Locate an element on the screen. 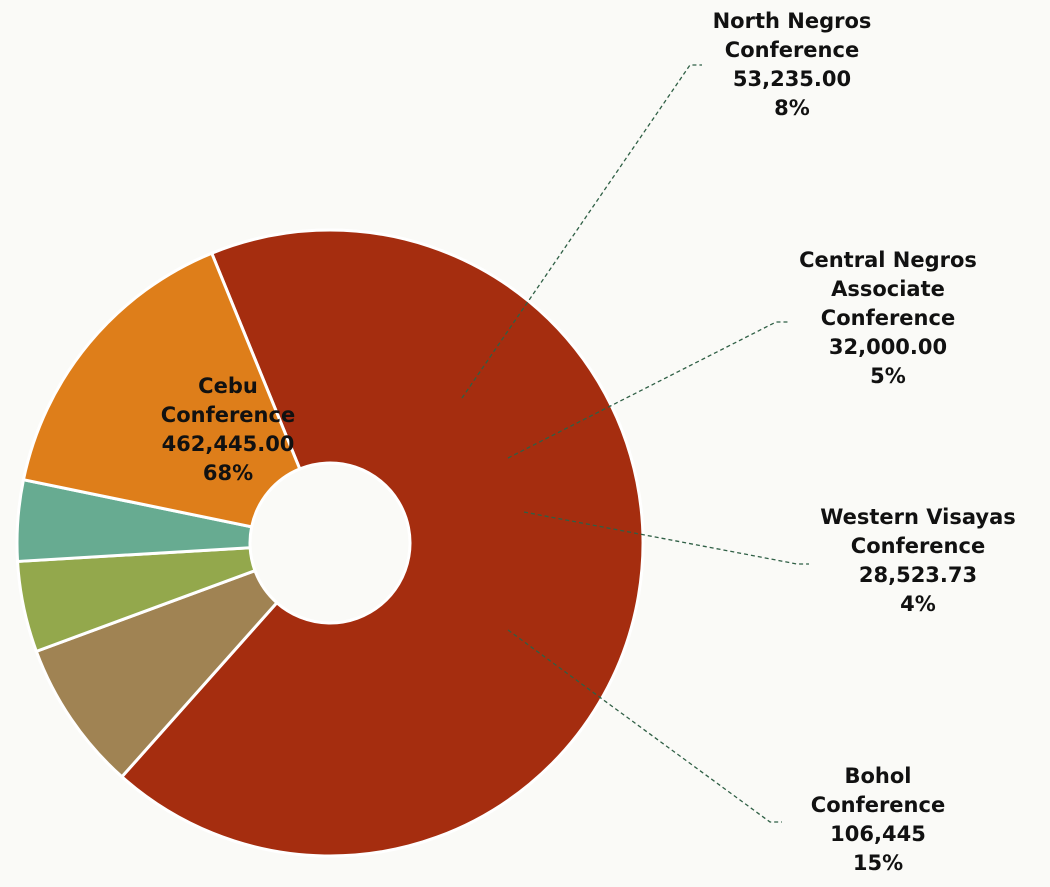 The height and width of the screenshot is (887, 1050). data-label-north-negros-conference: North Negros Conference 53,235.00 8% is located at coordinates (792, 64).